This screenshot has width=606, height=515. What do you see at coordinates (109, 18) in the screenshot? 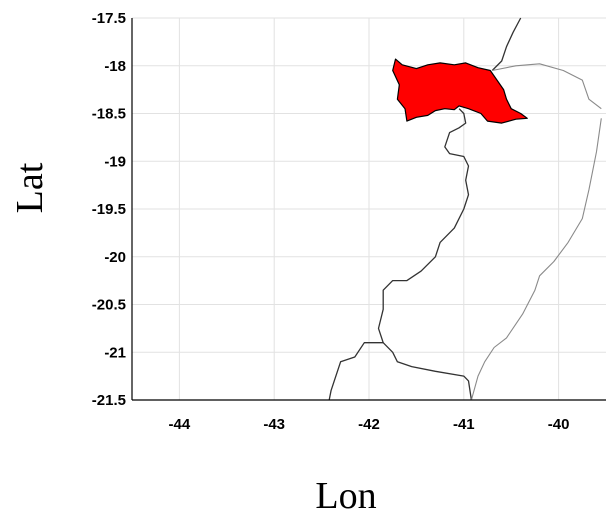
I see `y-tick-label: -17.5` at bounding box center [109, 18].